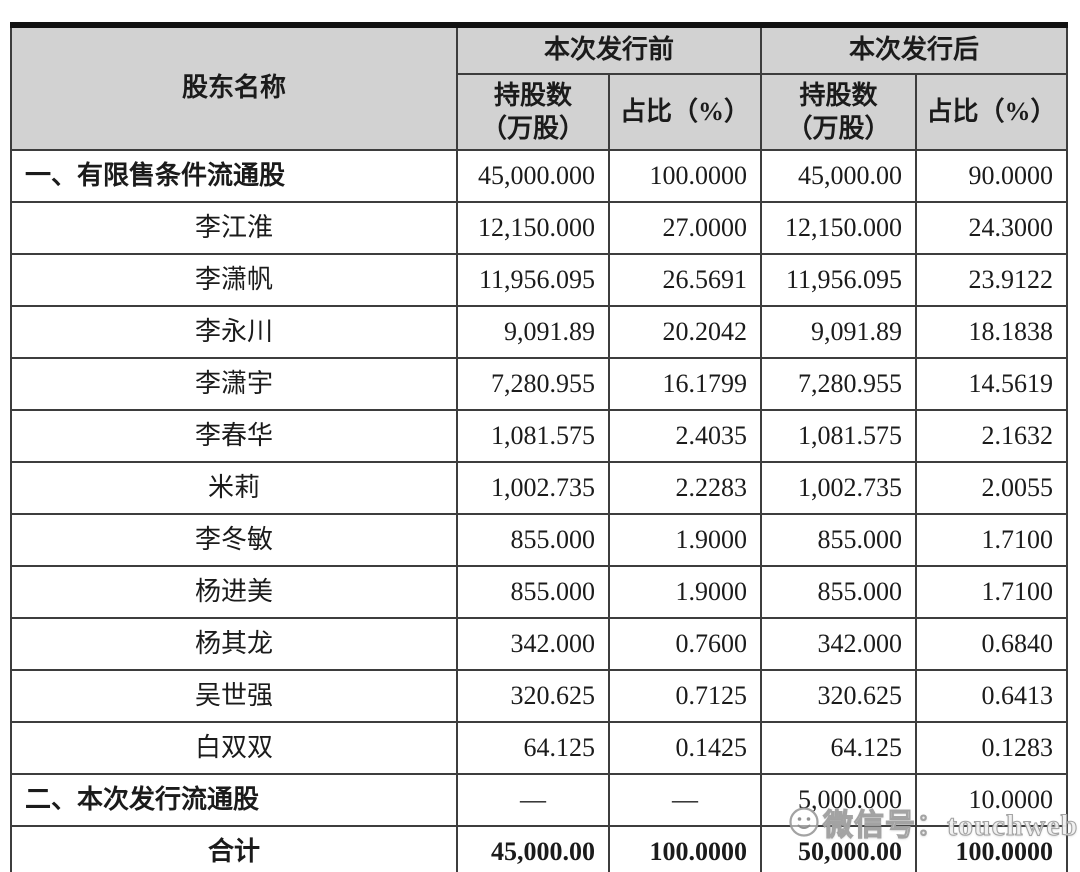  I want to click on shareholder-name-cell: 米莉, so click(234, 488).